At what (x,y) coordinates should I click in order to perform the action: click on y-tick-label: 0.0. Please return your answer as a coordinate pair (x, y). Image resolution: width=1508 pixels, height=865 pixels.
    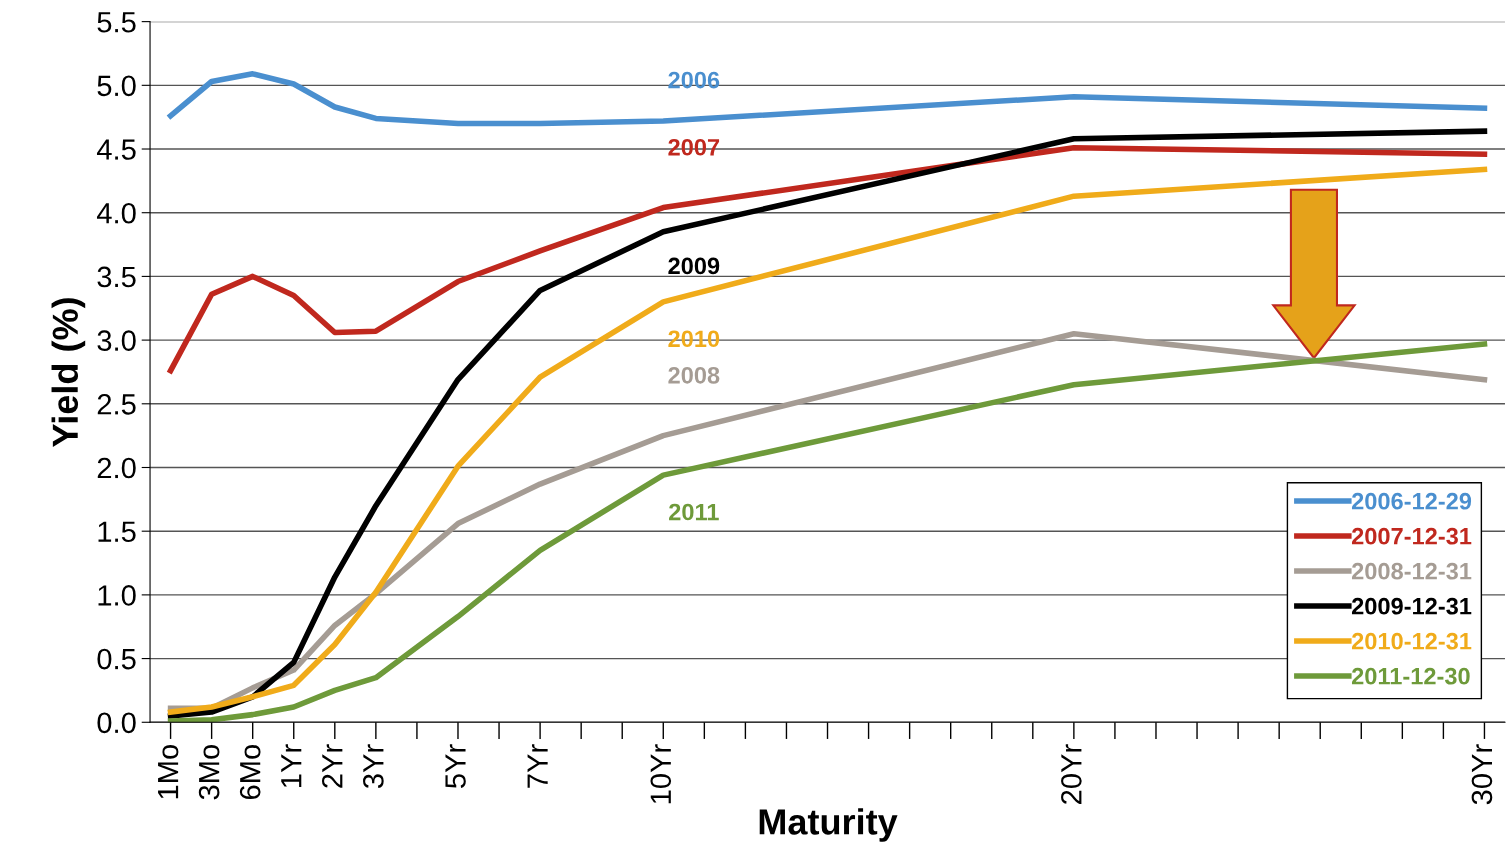
    Looking at the image, I should click on (116, 723).